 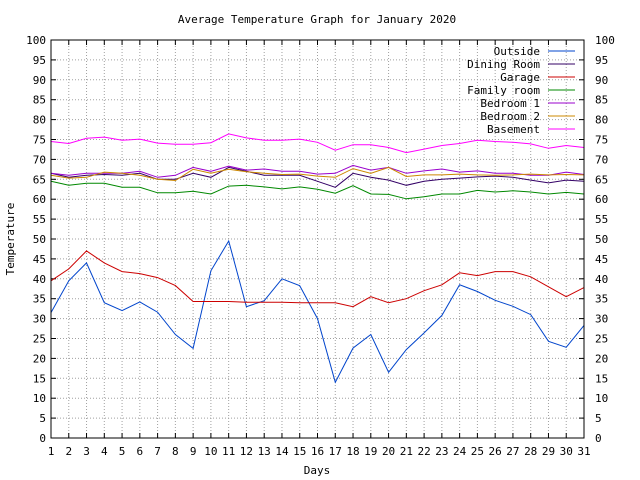 I want to click on x-axis-label: Days, so click(x=317, y=470).